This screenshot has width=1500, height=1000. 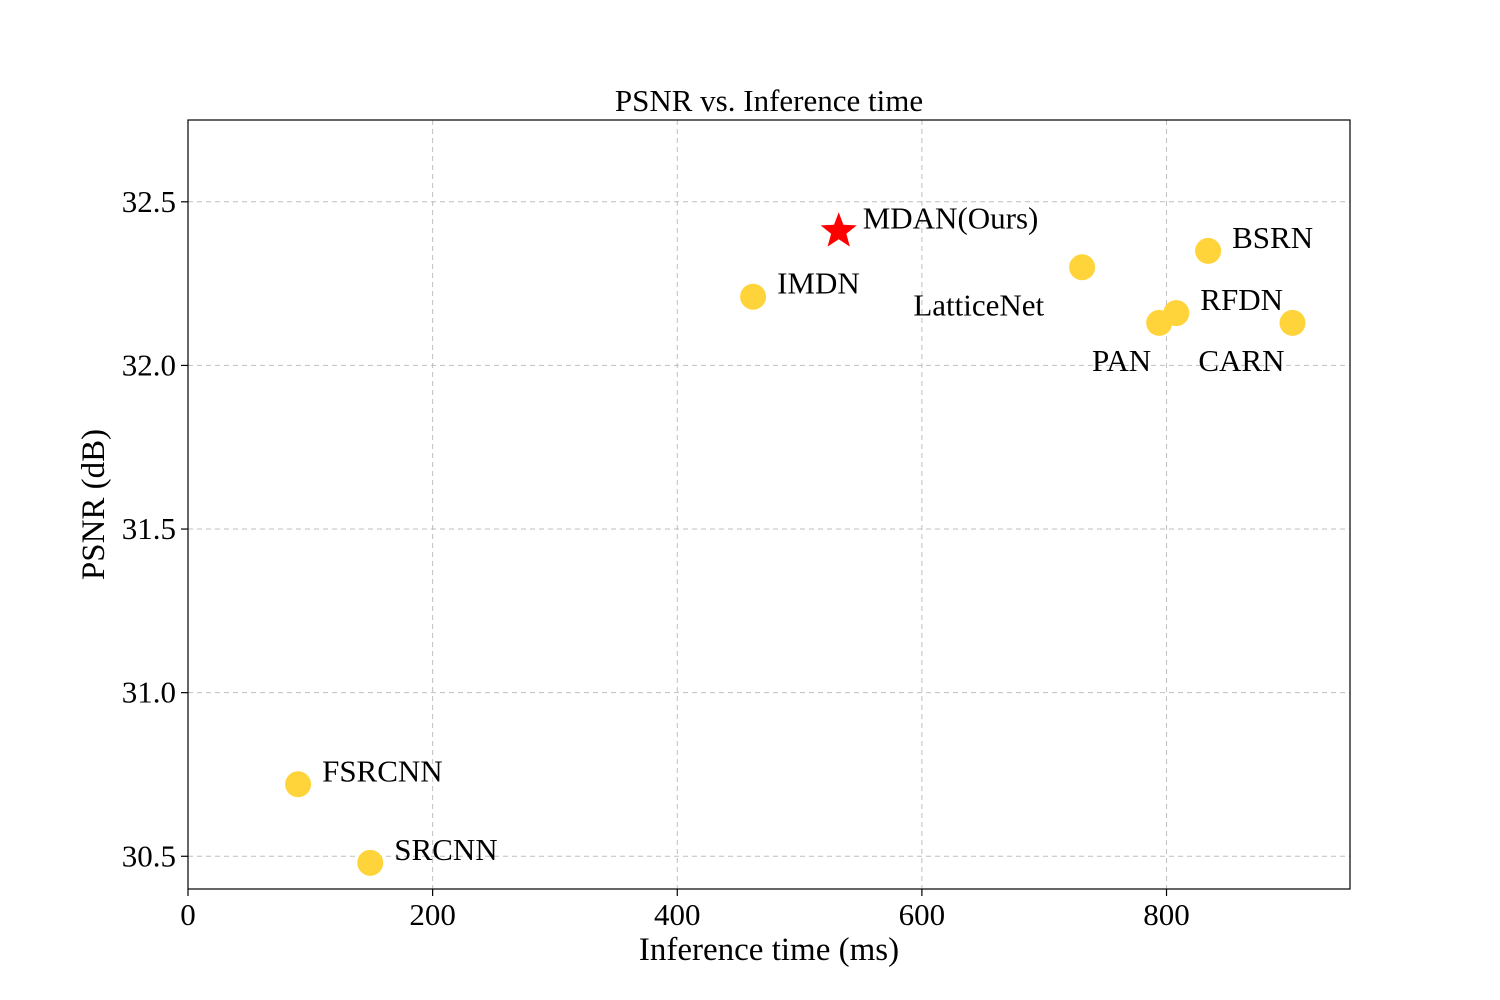 What do you see at coordinates (1121, 360) in the screenshot?
I see `point-label: PAN` at bounding box center [1121, 360].